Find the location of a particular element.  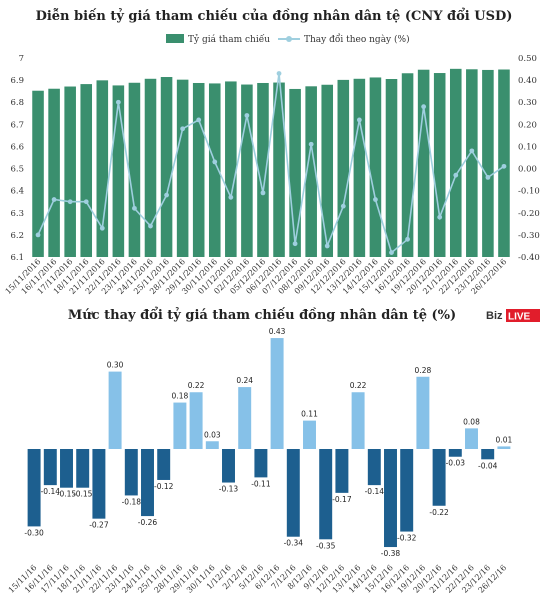

right-y-tick: 0.30 is located at coordinates (527, 103).